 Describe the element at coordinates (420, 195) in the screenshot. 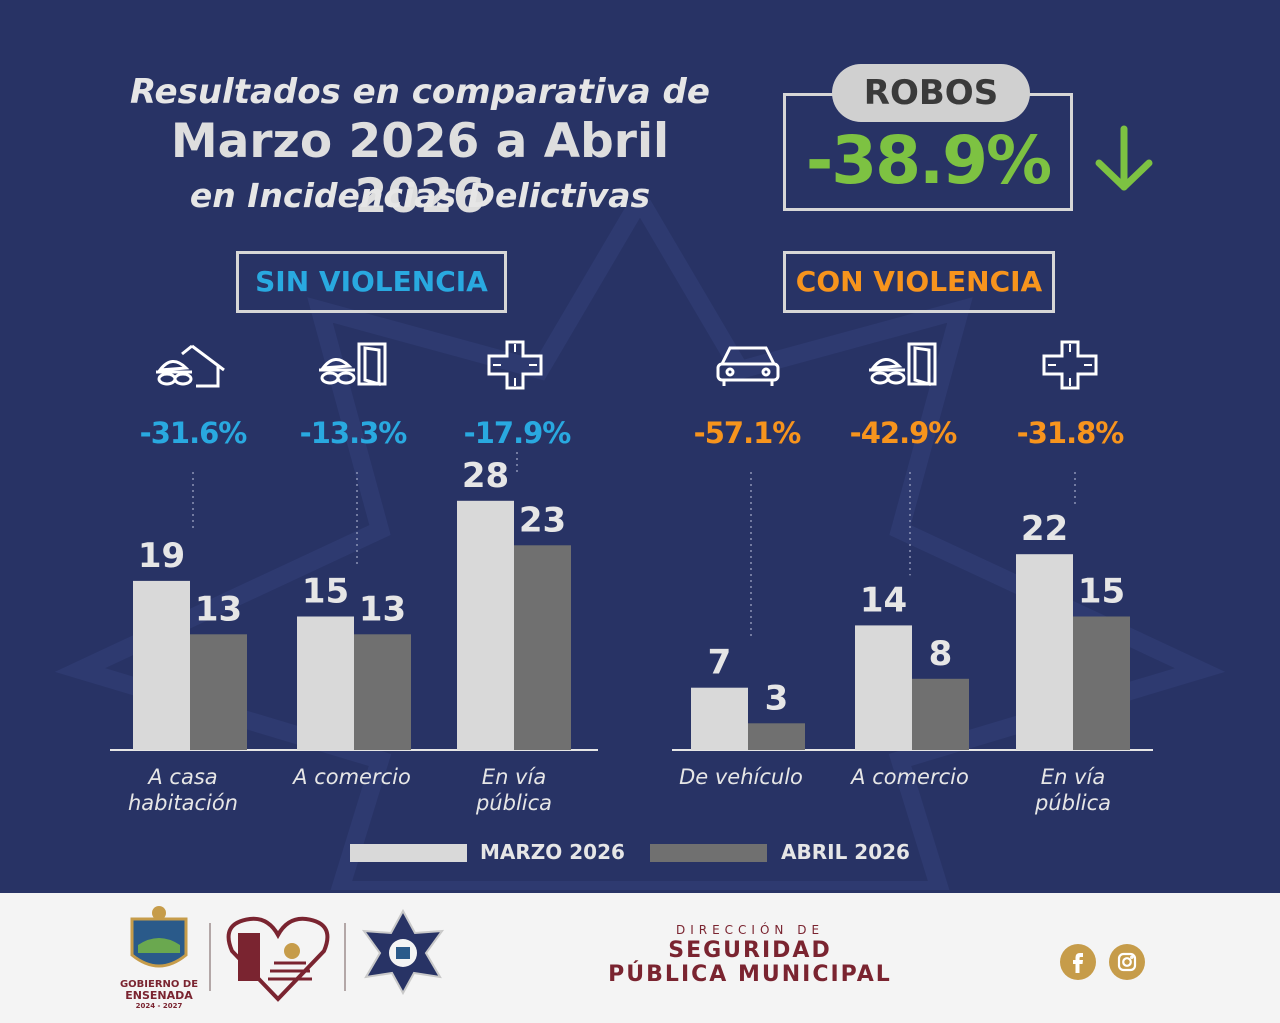

I see `title-line-3: en Incidencias Delictivas` at that location.